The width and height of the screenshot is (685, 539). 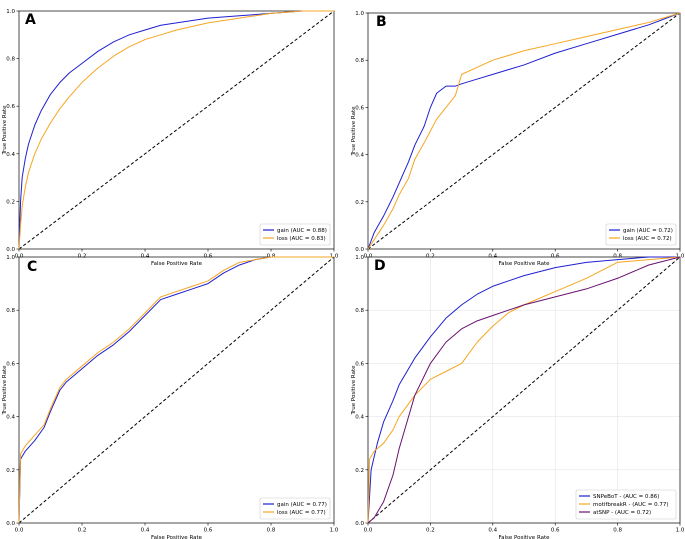 What do you see at coordinates (492, 531) in the screenshot?
I see `panel-d-xtick-label: 0.4` at bounding box center [492, 531].